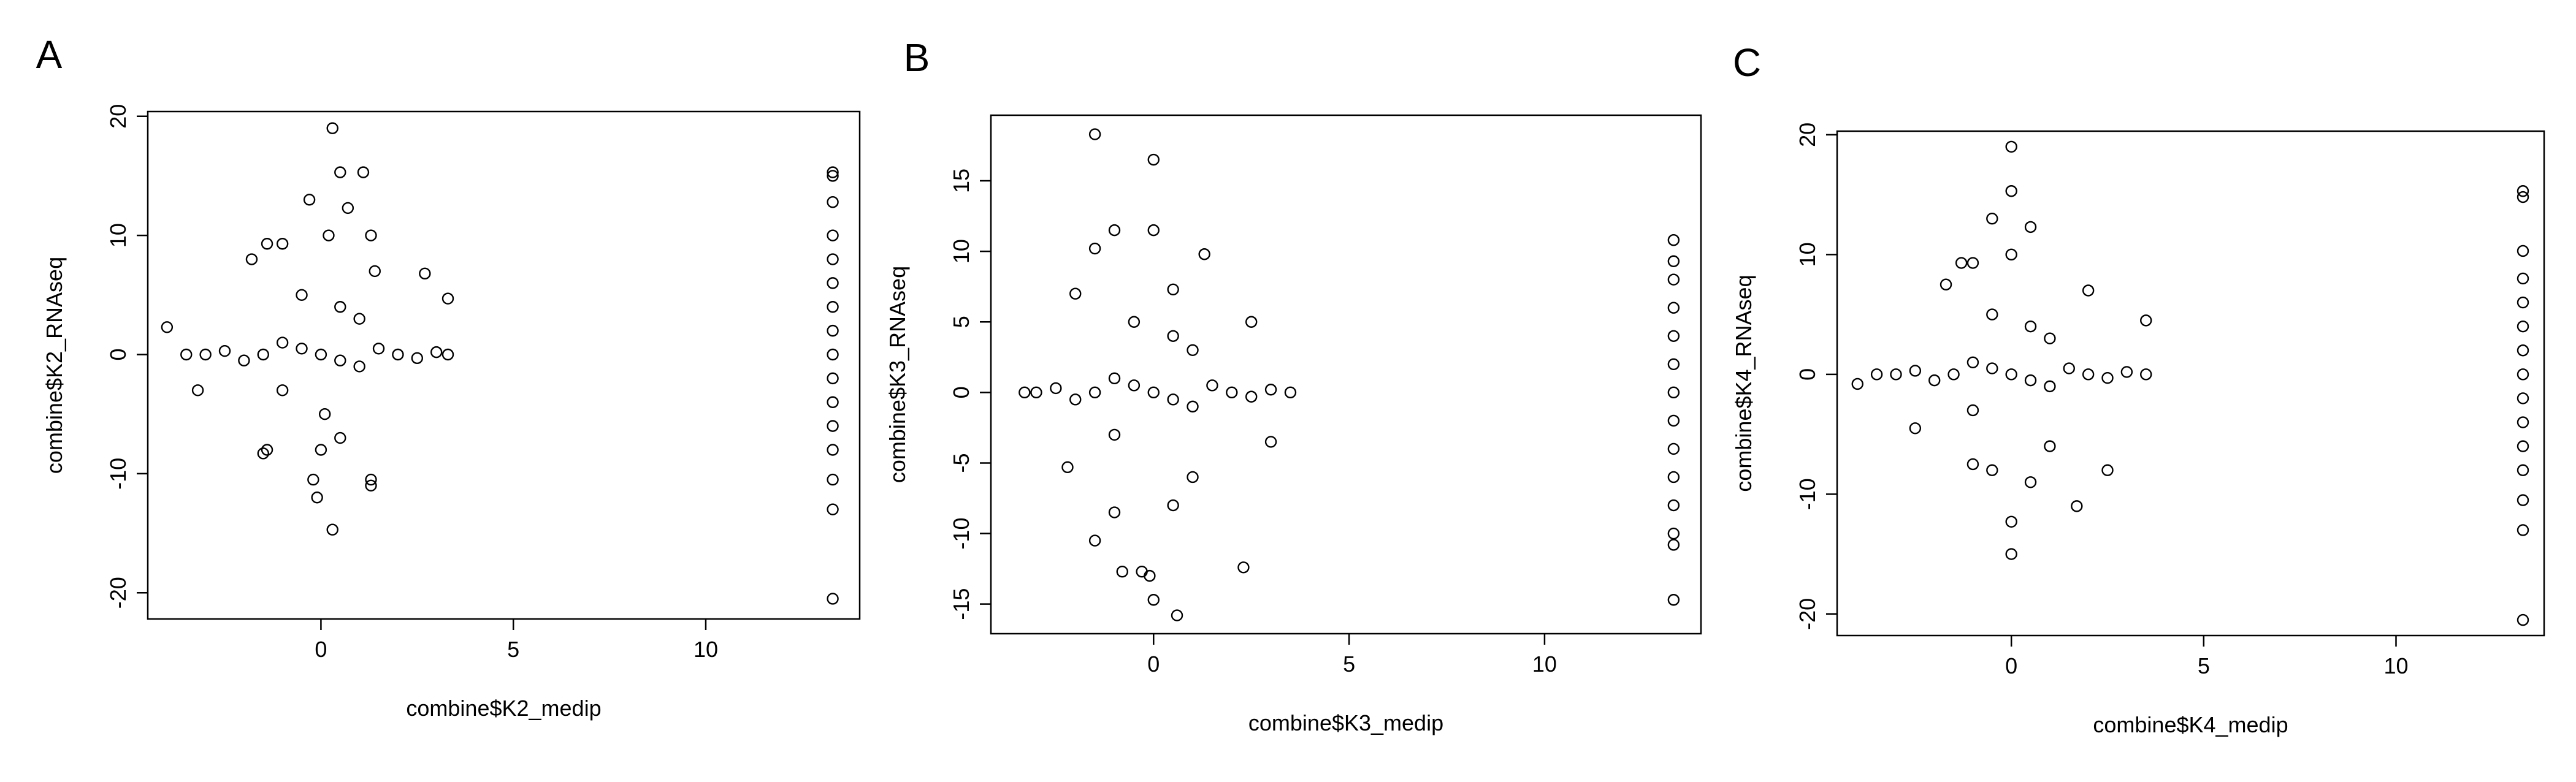 This screenshot has width=2576, height=782. What do you see at coordinates (118, 593) in the screenshot?
I see `y-tick-label: -20` at bounding box center [118, 593].